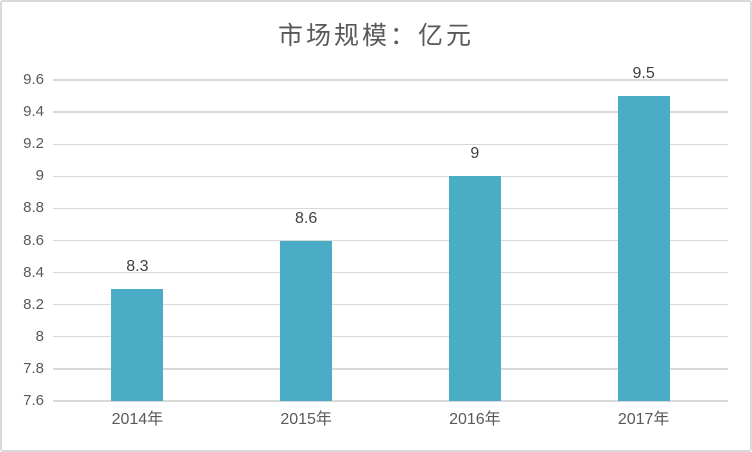 This screenshot has height=452, width=752. Describe the element at coordinates (33, 368) in the screenshot. I see `y-tick-label: 7.8` at that location.